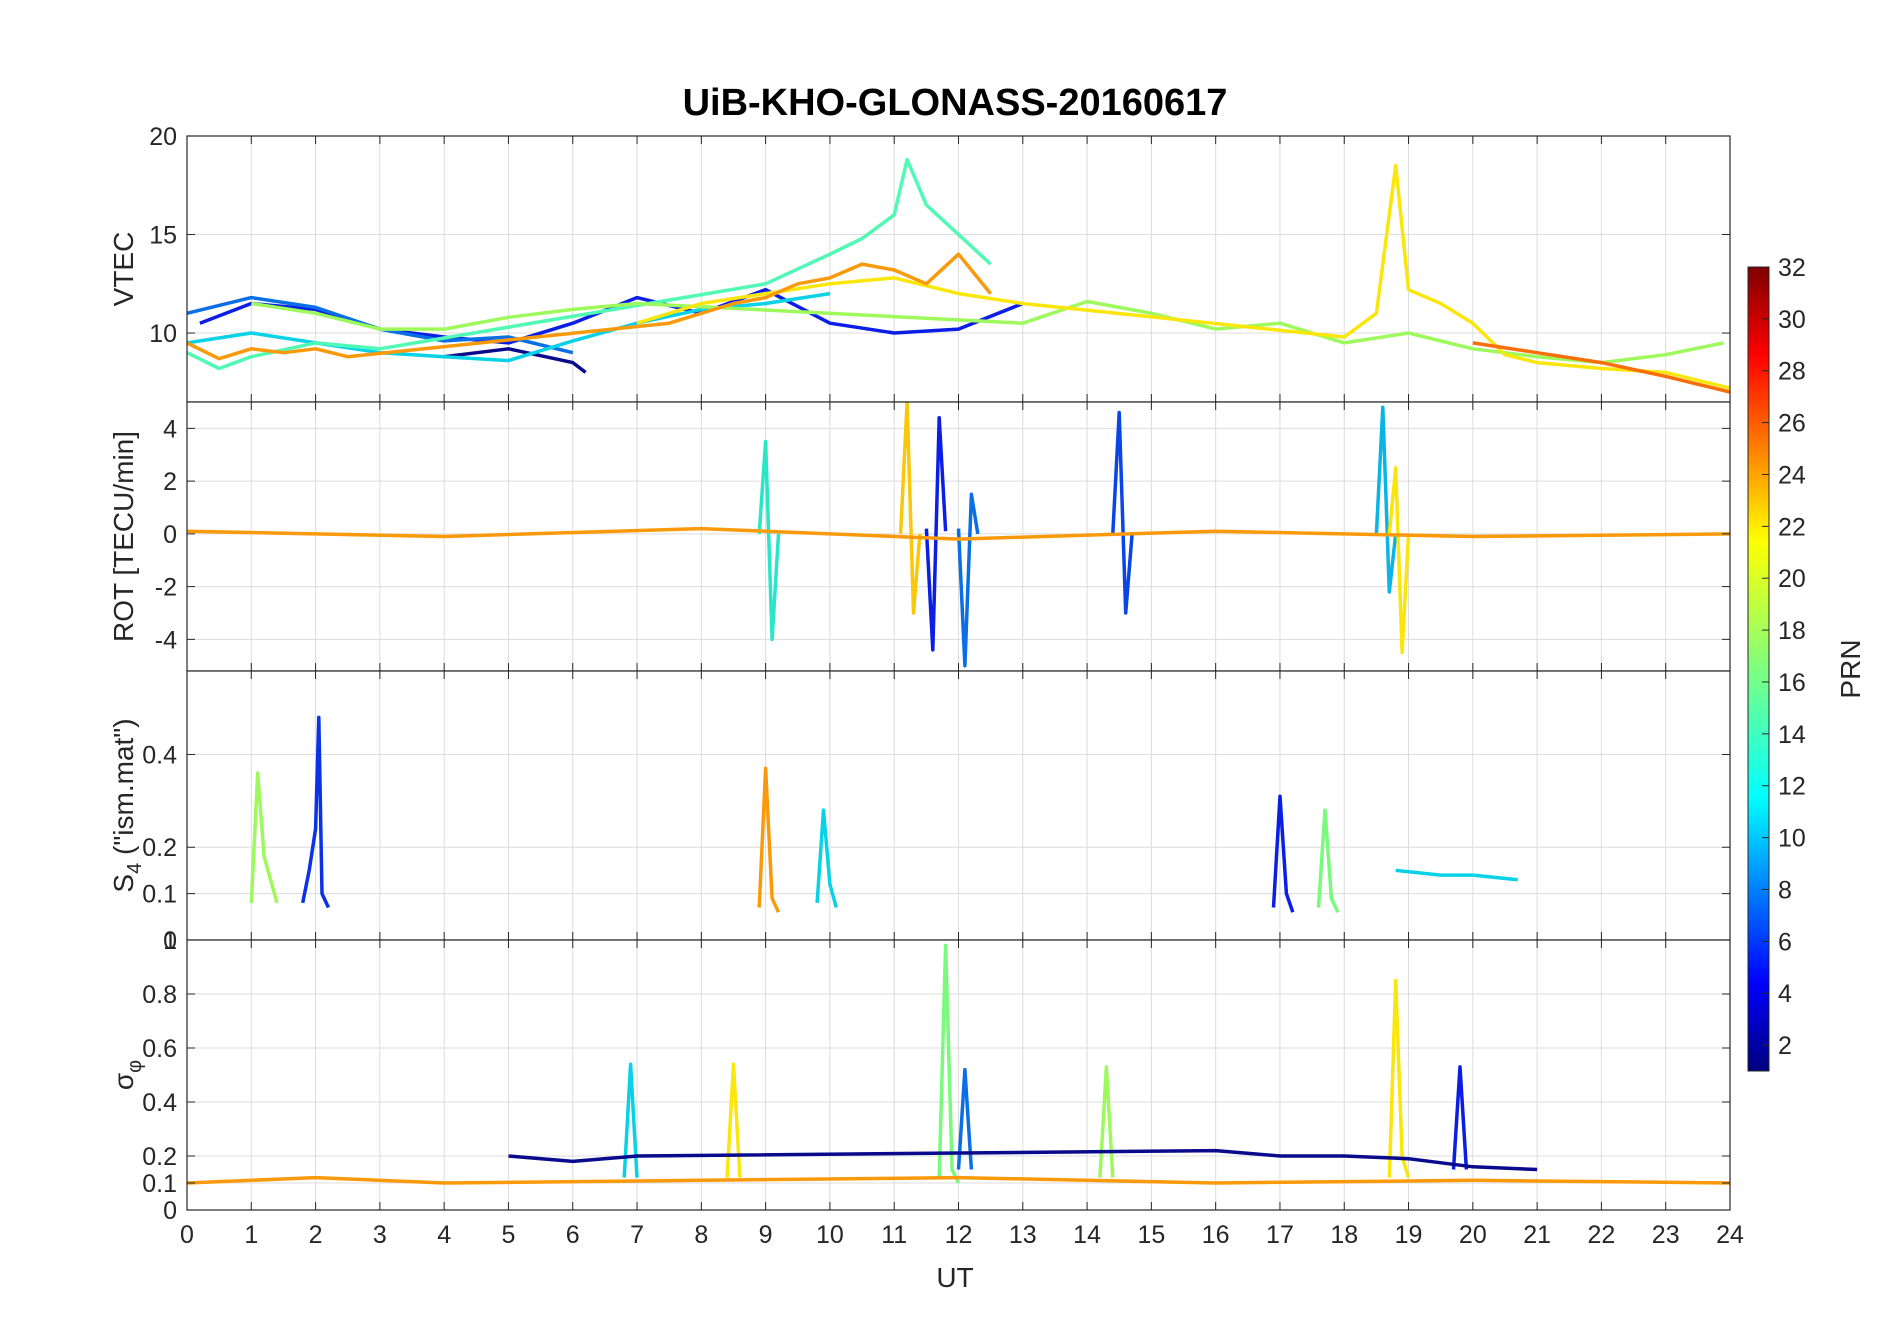 The width and height of the screenshot is (1902, 1330). What do you see at coordinates (251, 1235) in the screenshot?
I see `x-tick-label: 1` at bounding box center [251, 1235].